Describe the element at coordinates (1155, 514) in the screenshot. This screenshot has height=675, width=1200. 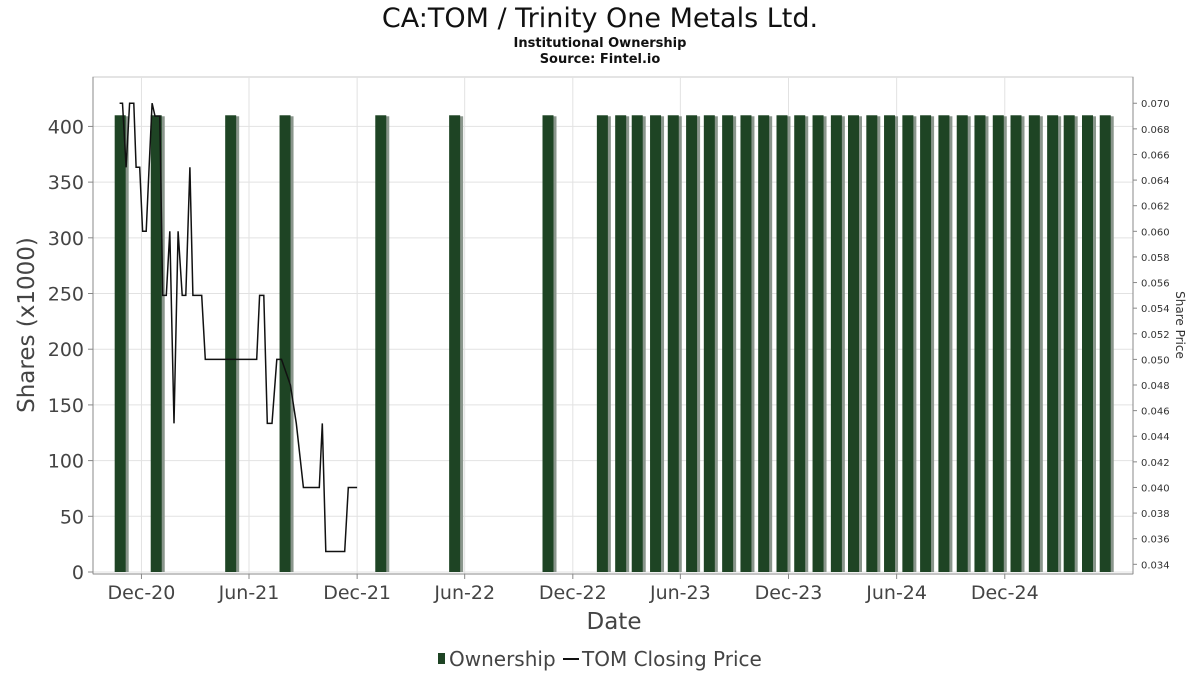
I see `y2-tick-label: 0.038` at that location.